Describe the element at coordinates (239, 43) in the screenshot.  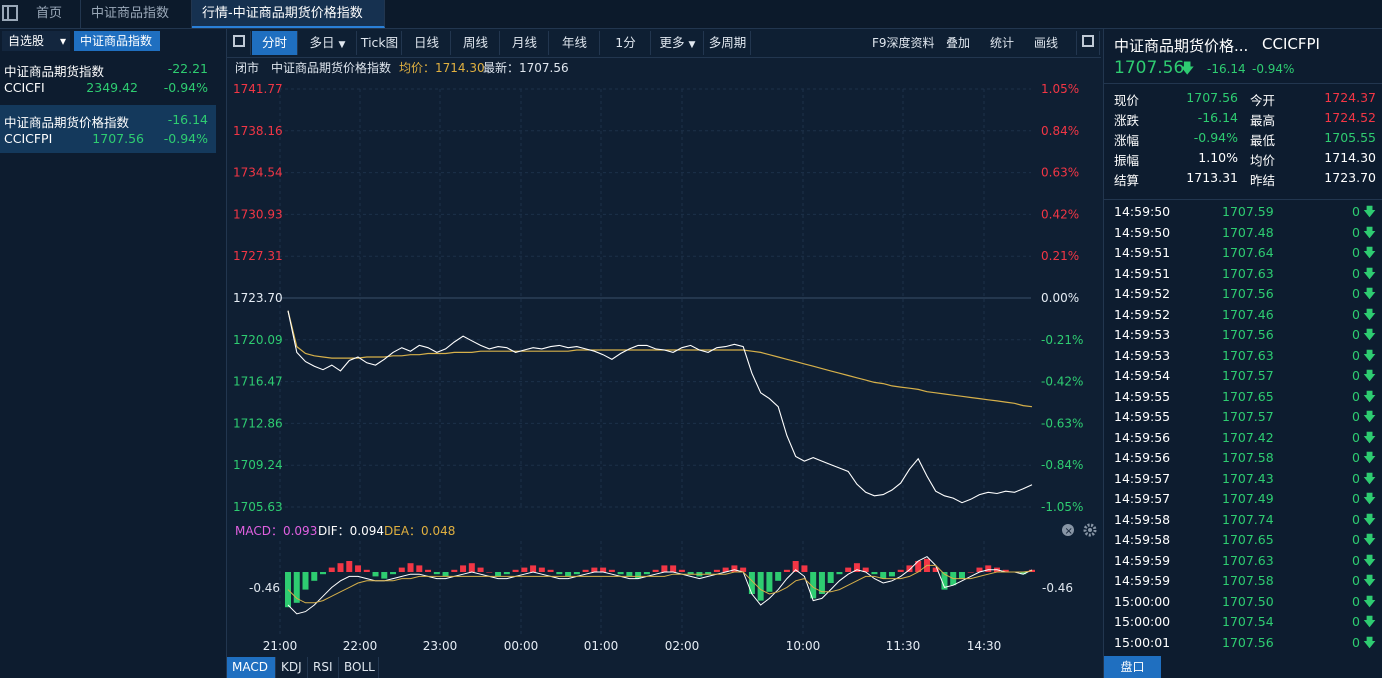
I see `panel-toggle-icon` at that location.